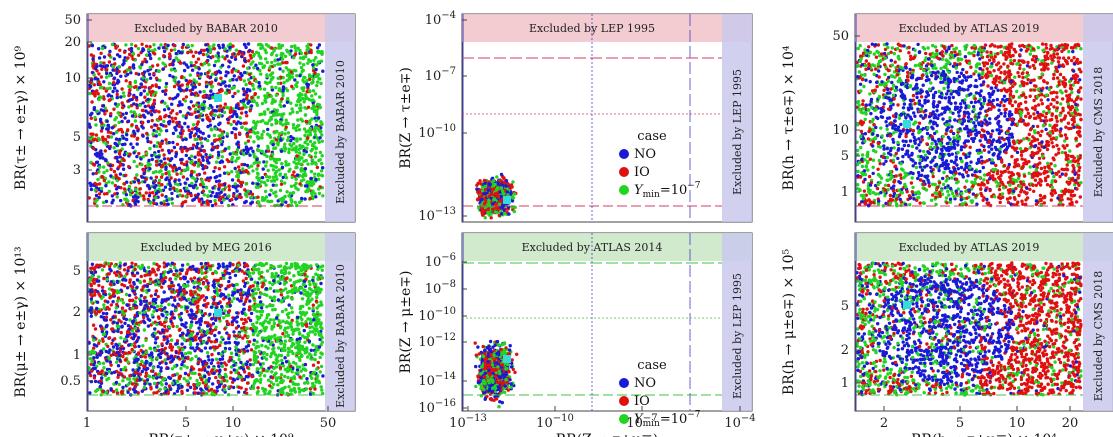 This screenshot has height=437, width=1113. Describe the element at coordinates (72, 42) in the screenshot. I see `y-tick-label: 20` at that location.